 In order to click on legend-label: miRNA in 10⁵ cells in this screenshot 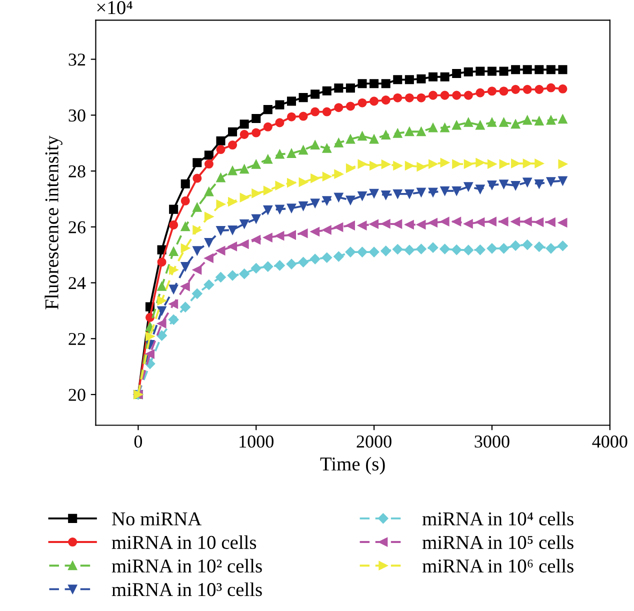, I will do `click(498, 542)`.